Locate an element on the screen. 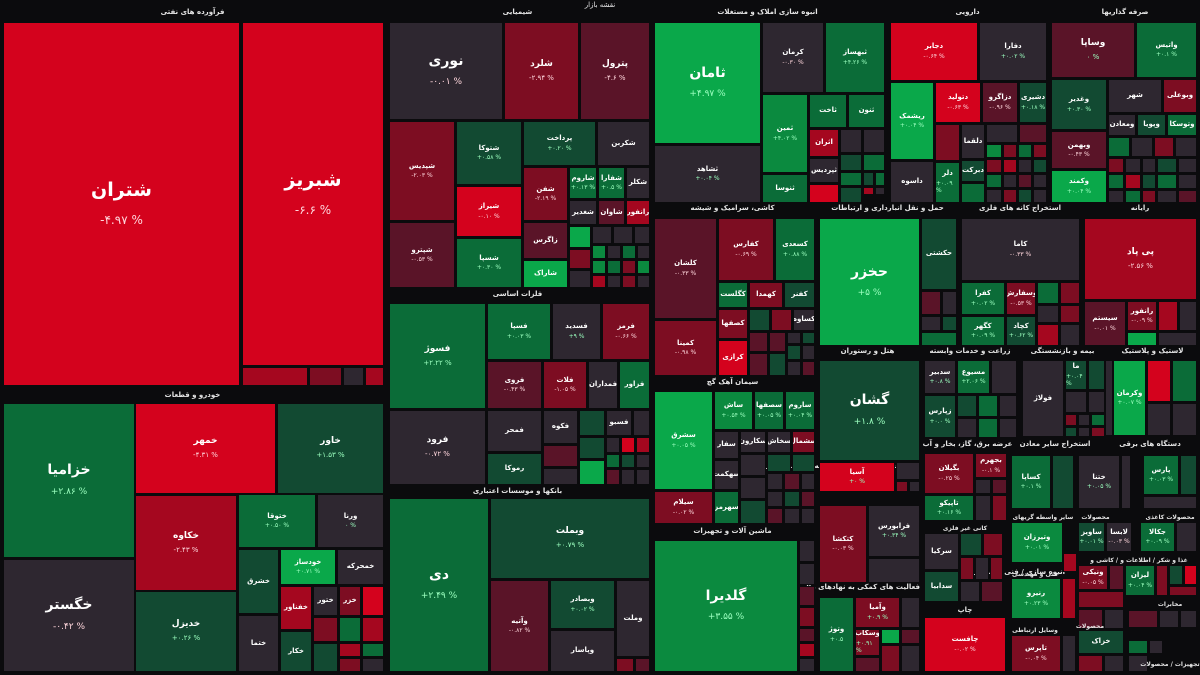  stock-tile: وتوسکا is located at coordinates (1182, 125).